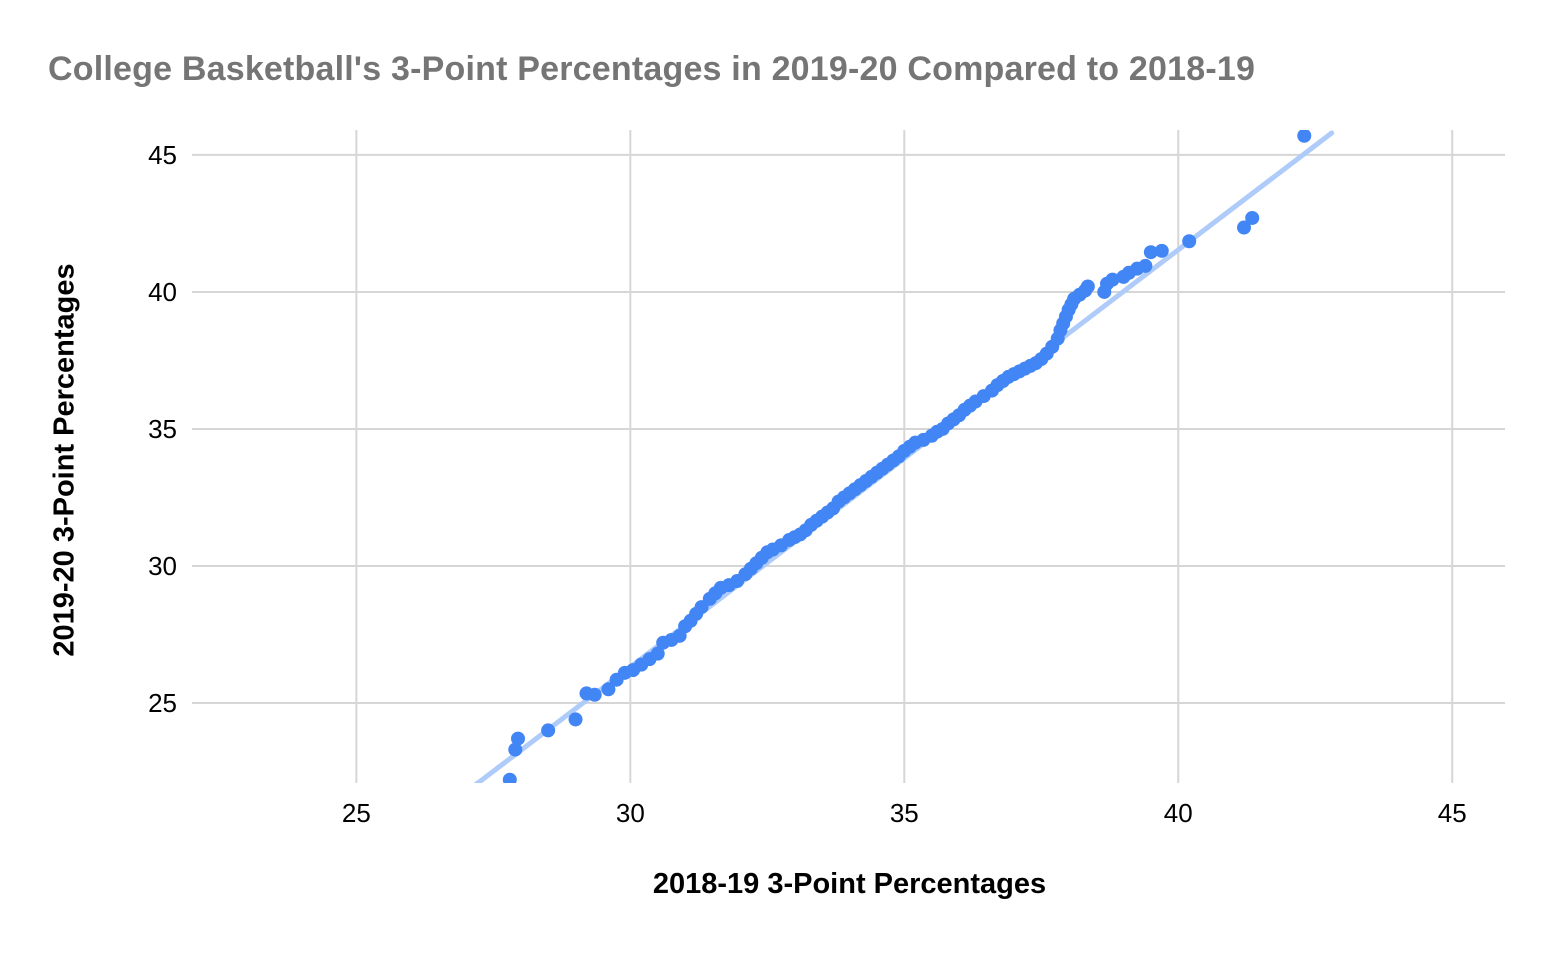  I want to click on y-tick-label: 30, so click(162, 566).